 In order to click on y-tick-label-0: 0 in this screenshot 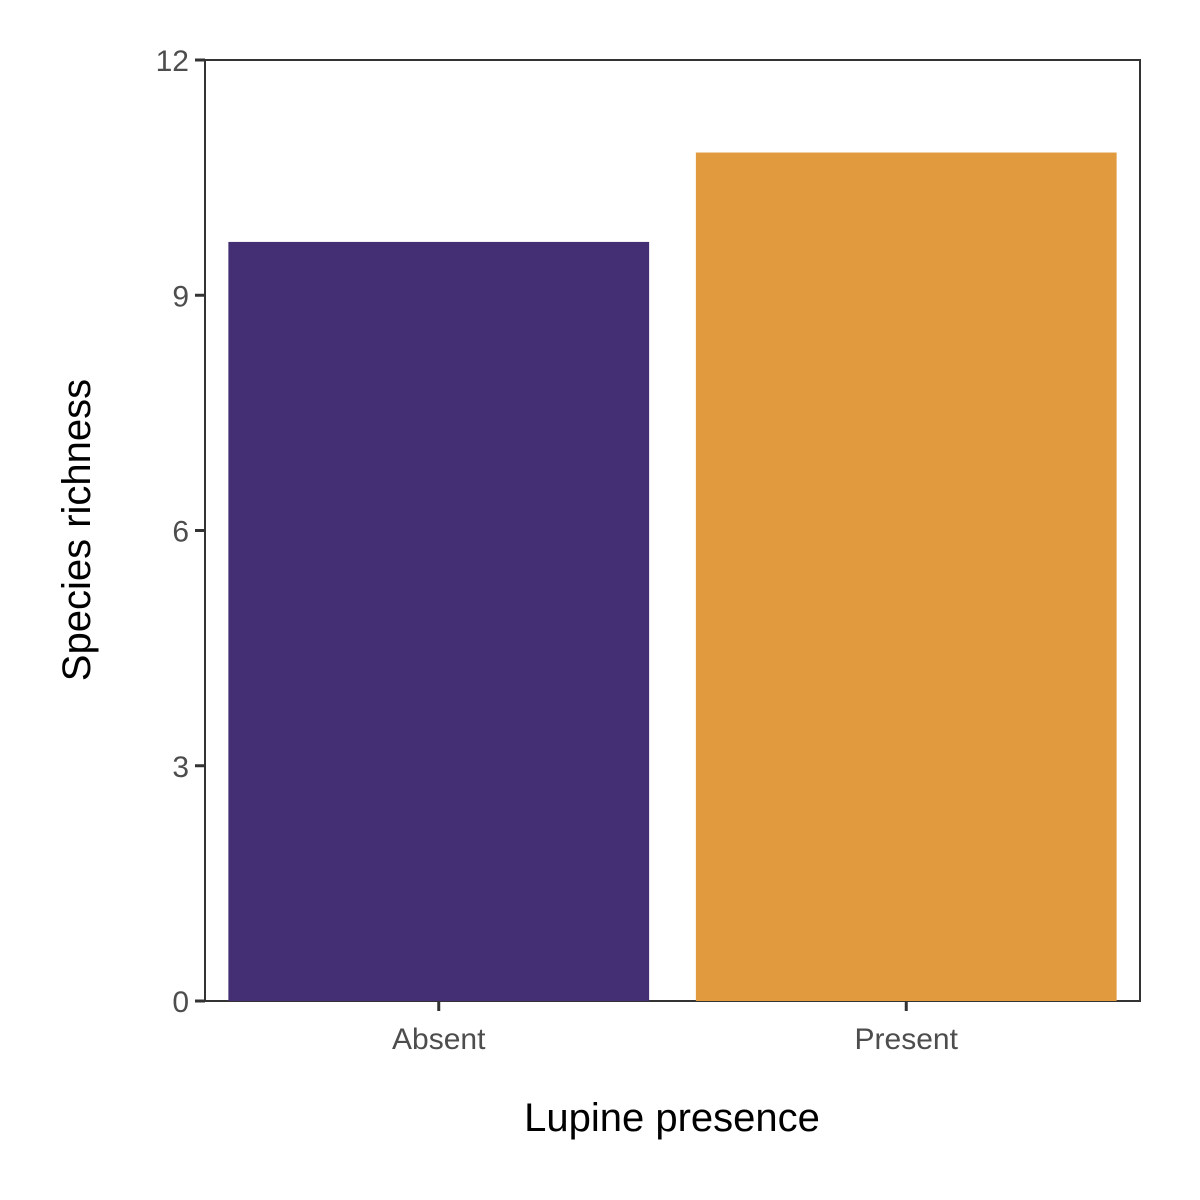, I will do `click(180, 1002)`.